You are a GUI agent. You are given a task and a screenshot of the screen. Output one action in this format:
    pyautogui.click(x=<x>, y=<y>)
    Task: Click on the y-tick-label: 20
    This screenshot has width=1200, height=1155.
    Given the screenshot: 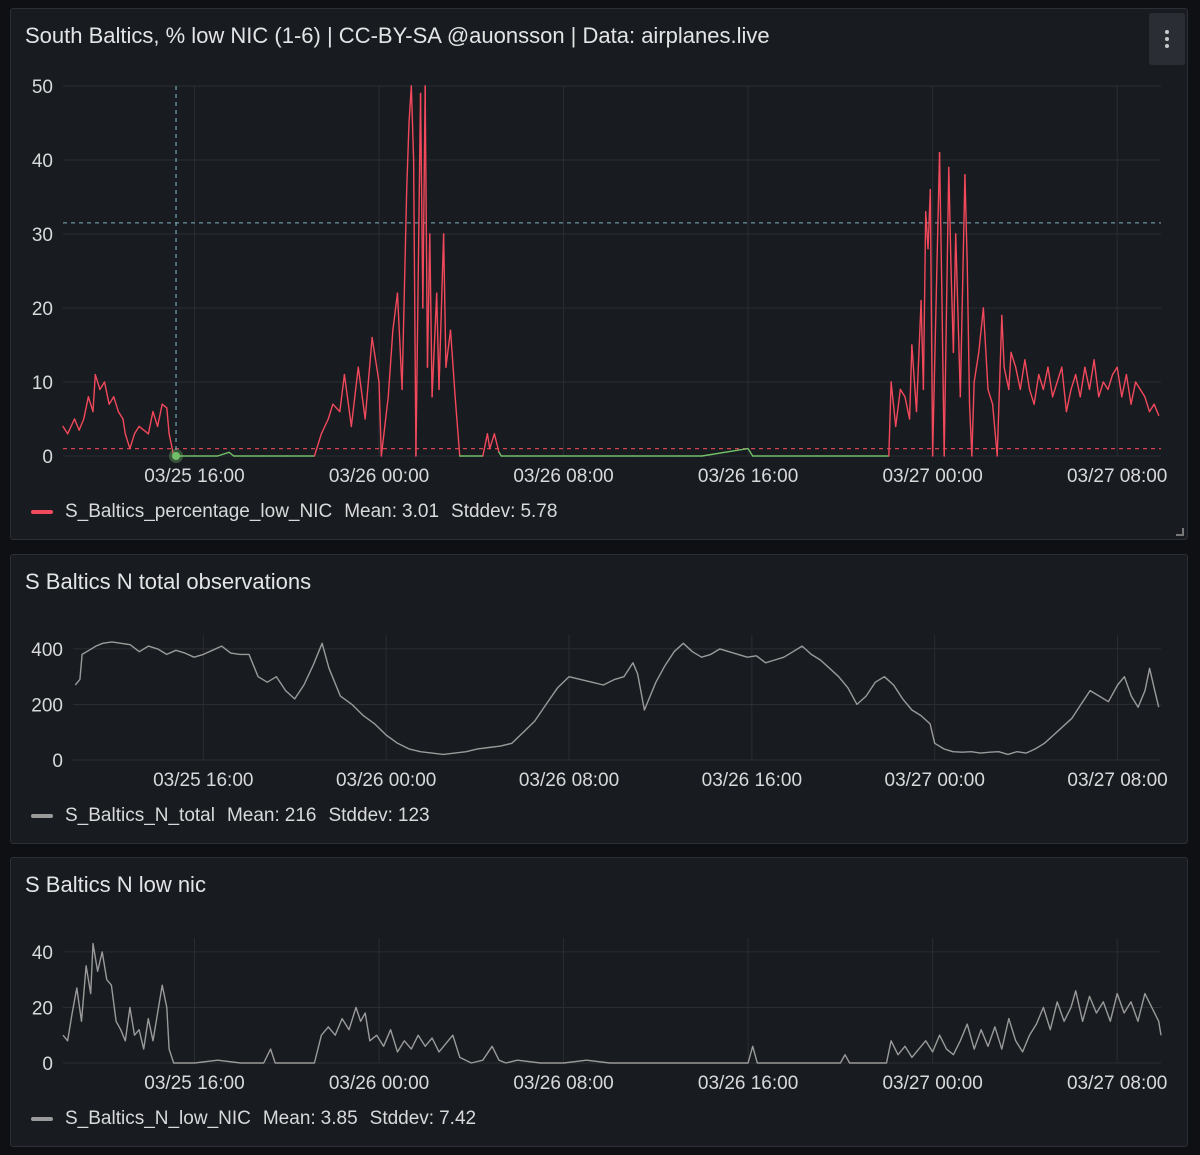 What is the action you would take?
    pyautogui.click(x=42, y=309)
    